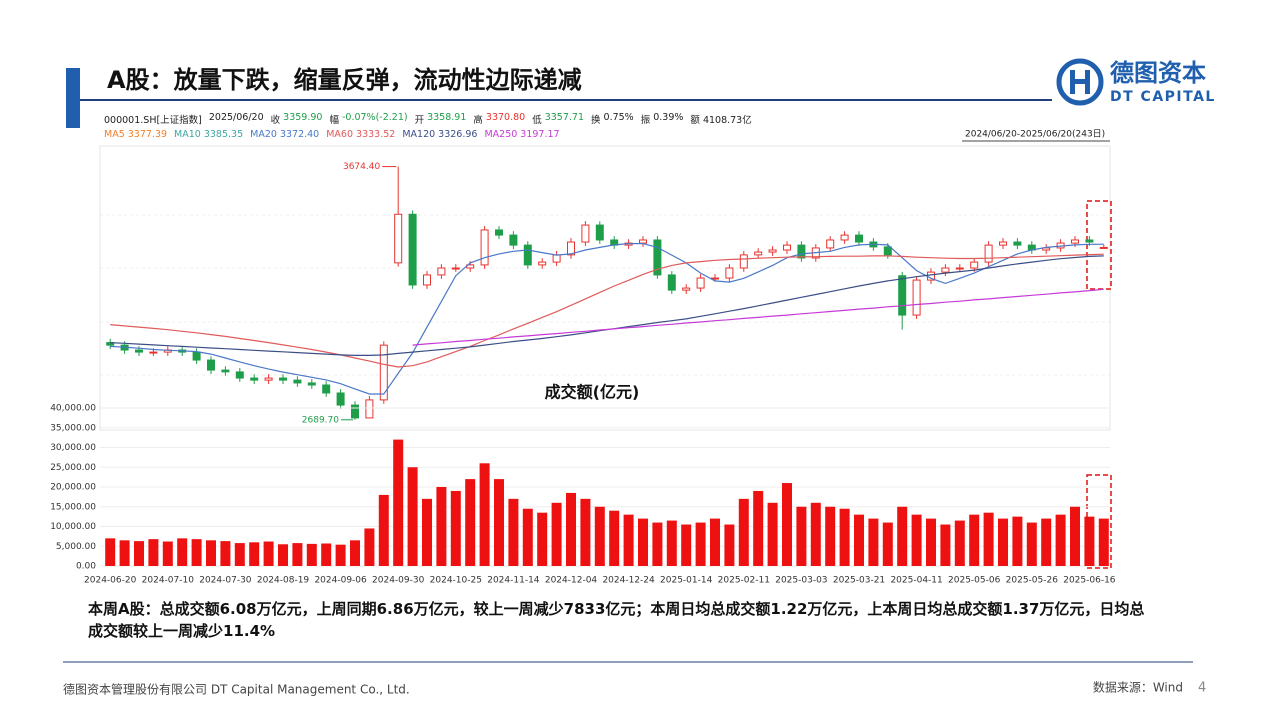  What do you see at coordinates (458, 134) in the screenshot?
I see `legend-value: 3326.96` at bounding box center [458, 134].